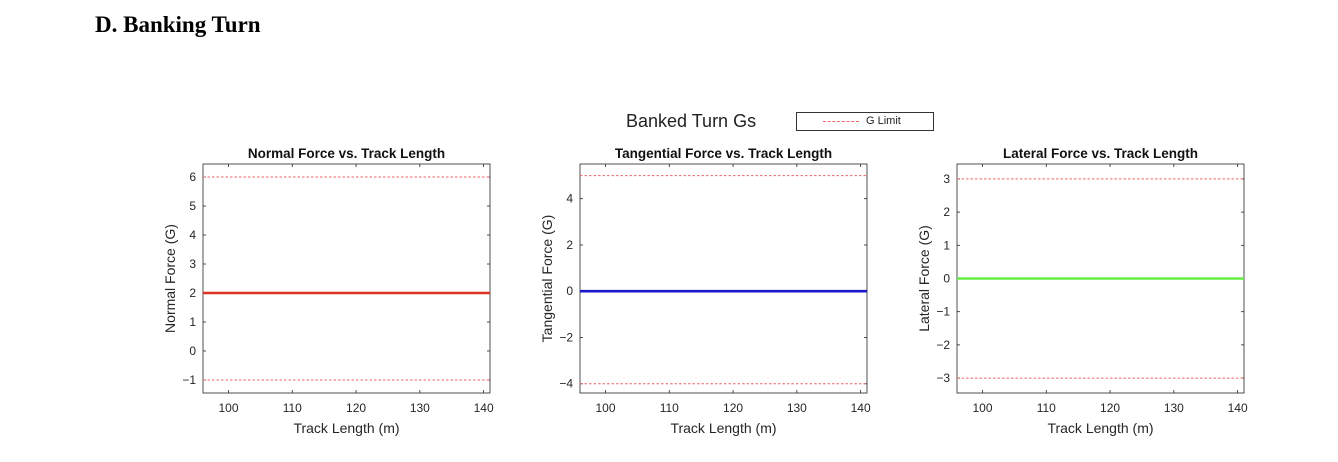 This screenshot has width=1338, height=462. Describe the element at coordinates (924, 278) in the screenshot. I see `y-axis-label: Lateral Force (G)` at that location.